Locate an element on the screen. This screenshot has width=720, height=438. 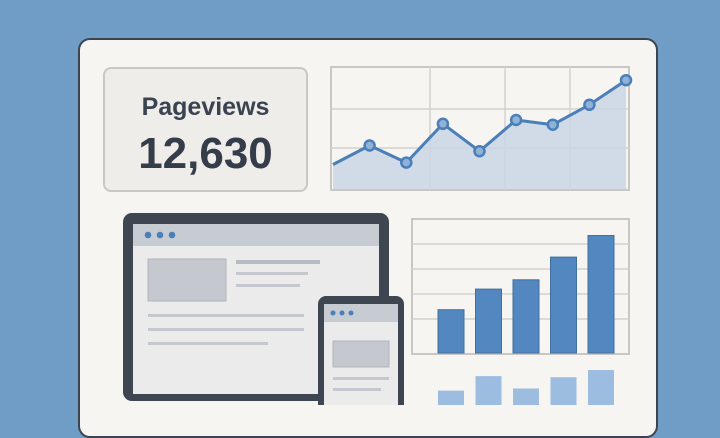
bar-chart-bars is located at coordinates (526, 294).